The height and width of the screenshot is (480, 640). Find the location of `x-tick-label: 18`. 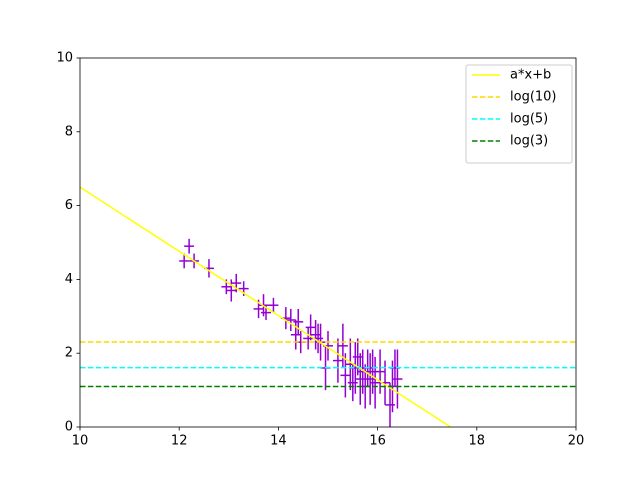

x-tick-label: 18 is located at coordinates (477, 441).